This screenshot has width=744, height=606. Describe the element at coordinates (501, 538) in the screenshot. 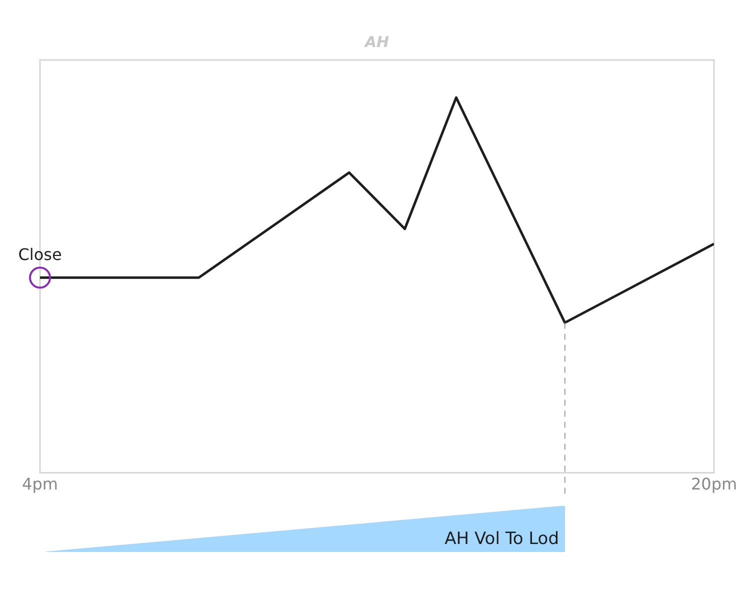

I see `series-label: AH Vol To Lod` at that location.